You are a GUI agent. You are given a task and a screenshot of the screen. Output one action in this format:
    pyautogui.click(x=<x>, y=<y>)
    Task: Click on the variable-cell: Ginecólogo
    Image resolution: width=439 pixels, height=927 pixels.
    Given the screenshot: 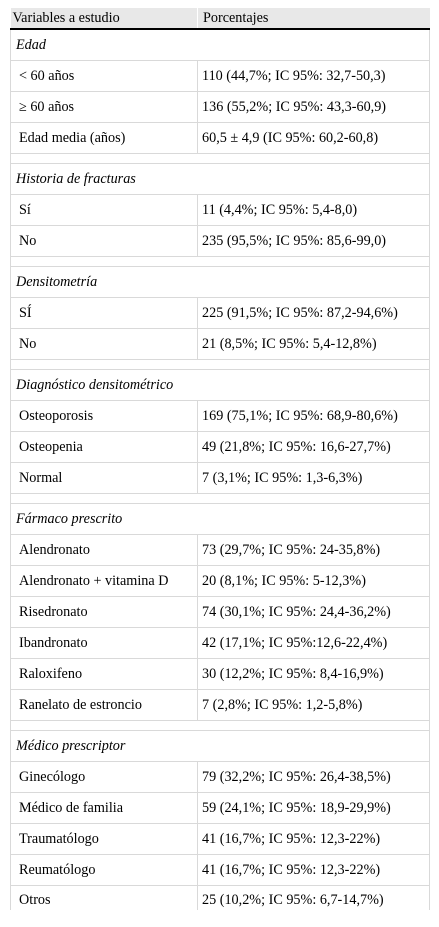 What is the action you would take?
    pyautogui.click(x=104, y=777)
    